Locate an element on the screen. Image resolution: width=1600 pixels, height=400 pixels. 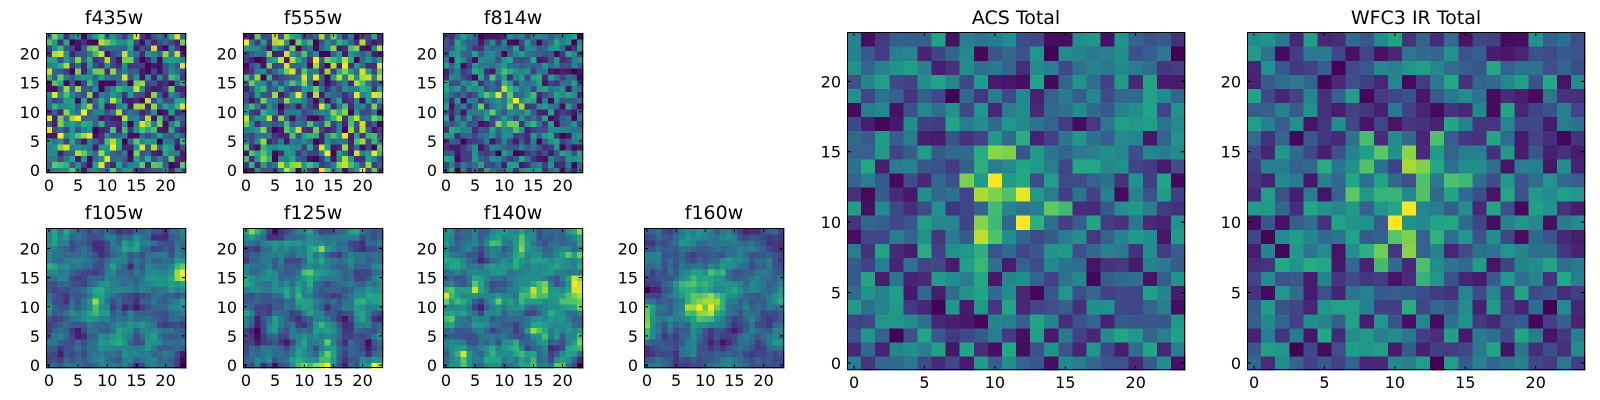
heatmap-cells is located at coordinates (313, 103).